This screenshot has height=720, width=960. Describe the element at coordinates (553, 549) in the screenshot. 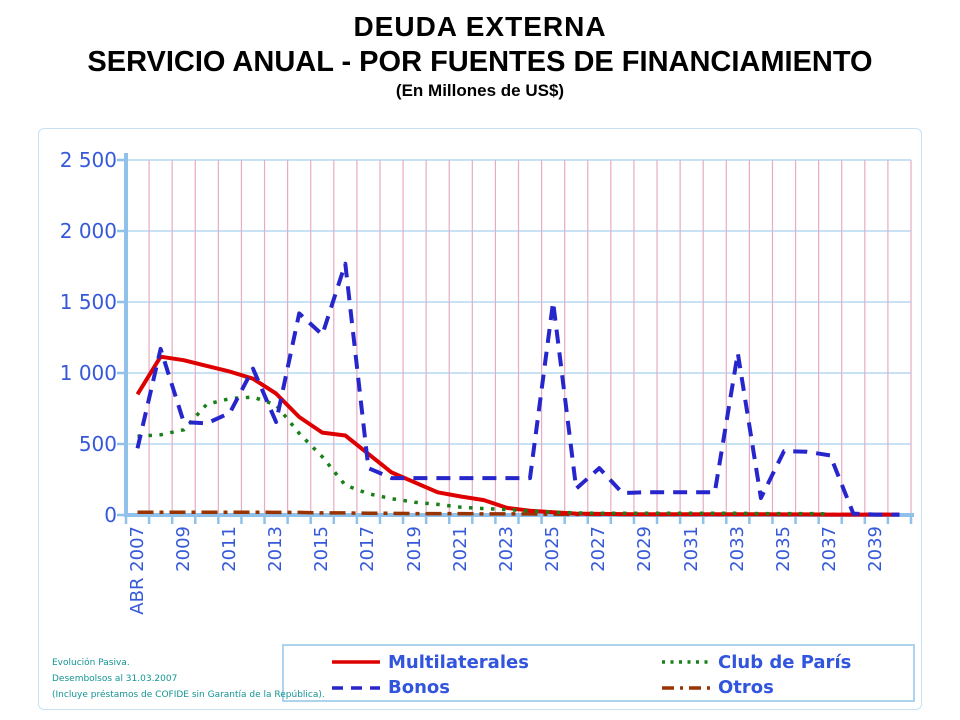

I see `x-axis-tick-label: 2025` at that location.